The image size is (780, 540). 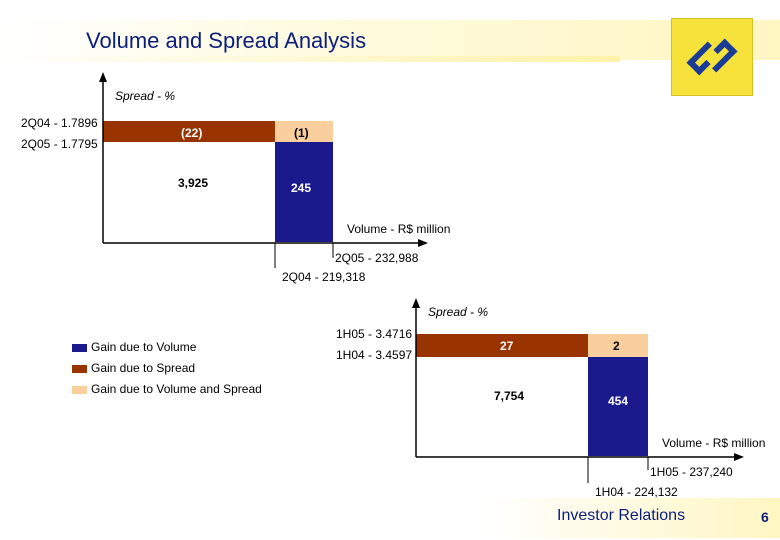 I want to click on chart2-spread-bar, so click(x=502, y=345).